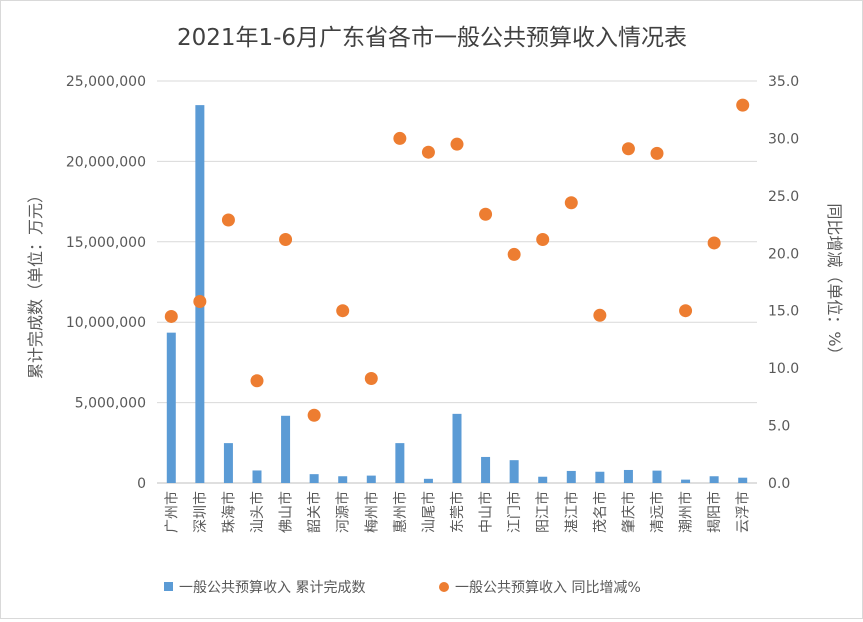 This screenshot has height=622, width=863. What do you see at coordinates (783, 139) in the screenshot?
I see `y-right-tick-label: 30.0` at bounding box center [783, 139].